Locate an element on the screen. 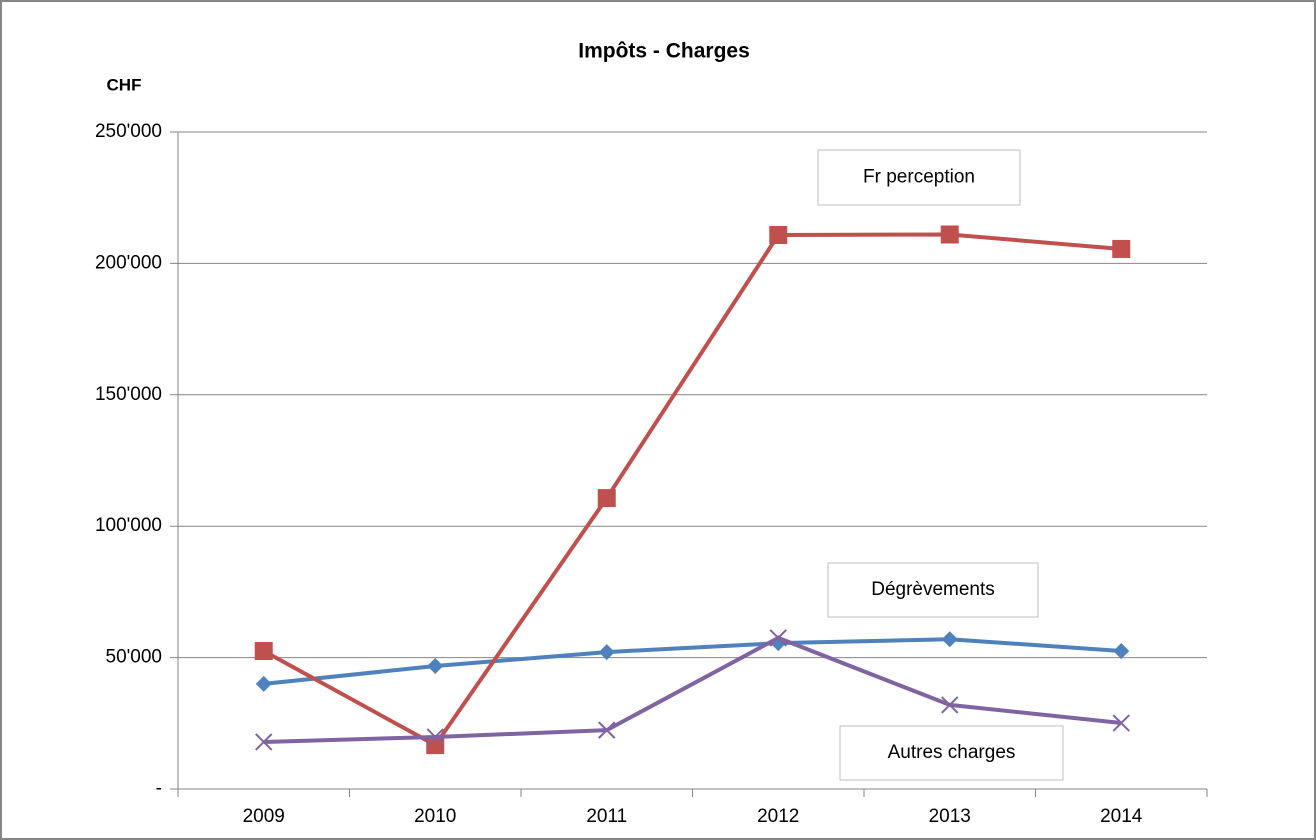 The height and width of the screenshot is (840, 1316). x-tick-label: 2013 is located at coordinates (950, 816).